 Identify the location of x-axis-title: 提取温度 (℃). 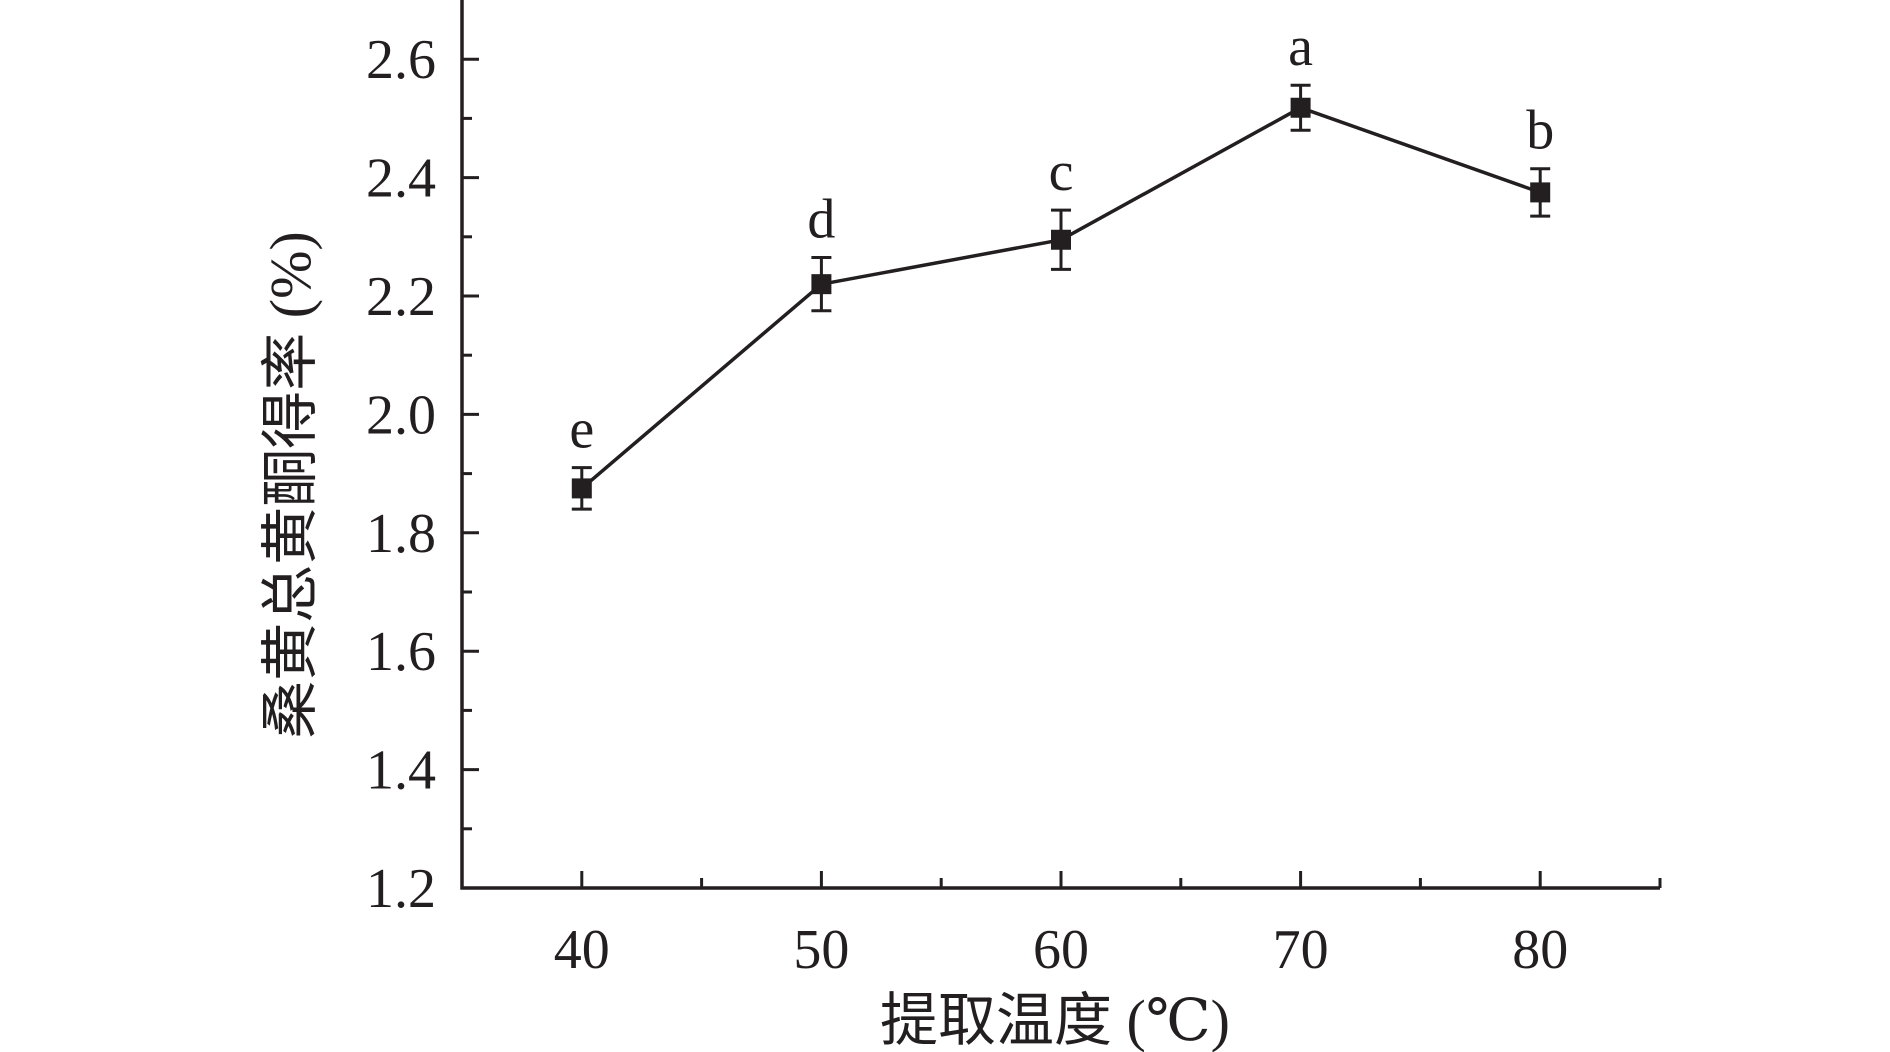
(1055, 1020).